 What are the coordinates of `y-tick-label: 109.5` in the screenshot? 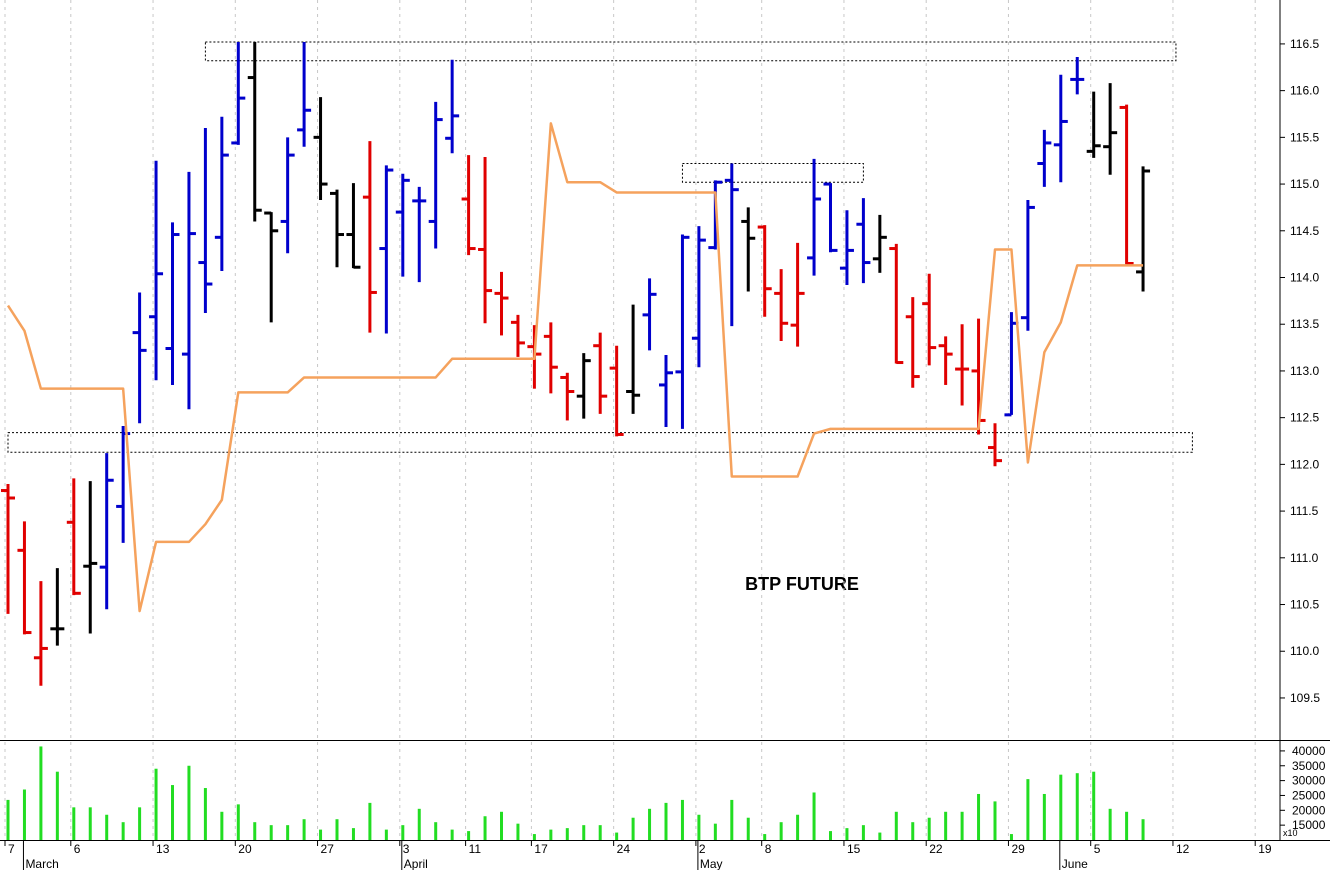 It's located at (1305, 698).